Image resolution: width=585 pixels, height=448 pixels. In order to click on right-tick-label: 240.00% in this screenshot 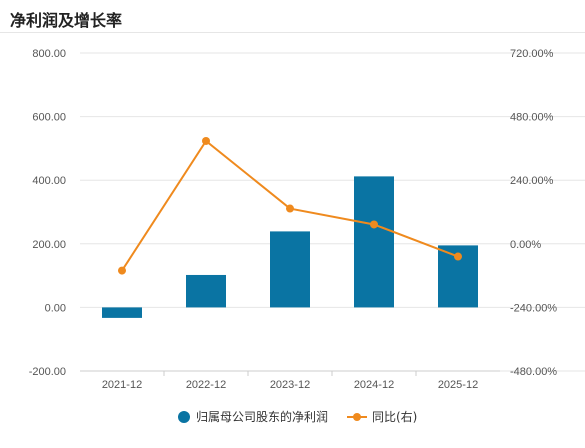, I will do `click(532, 181)`.